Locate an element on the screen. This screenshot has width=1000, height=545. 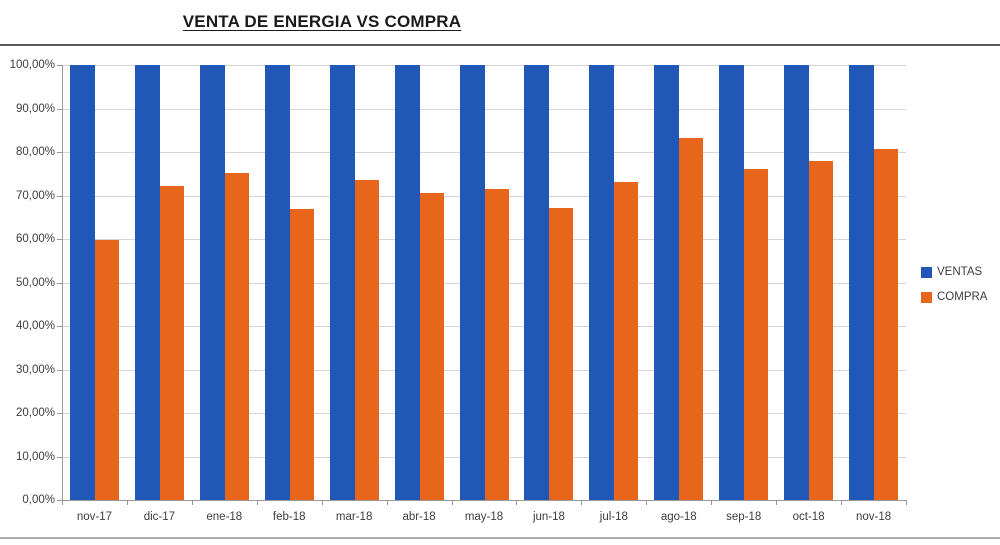
x-axis-category-label: ago-18 is located at coordinates (678, 517).